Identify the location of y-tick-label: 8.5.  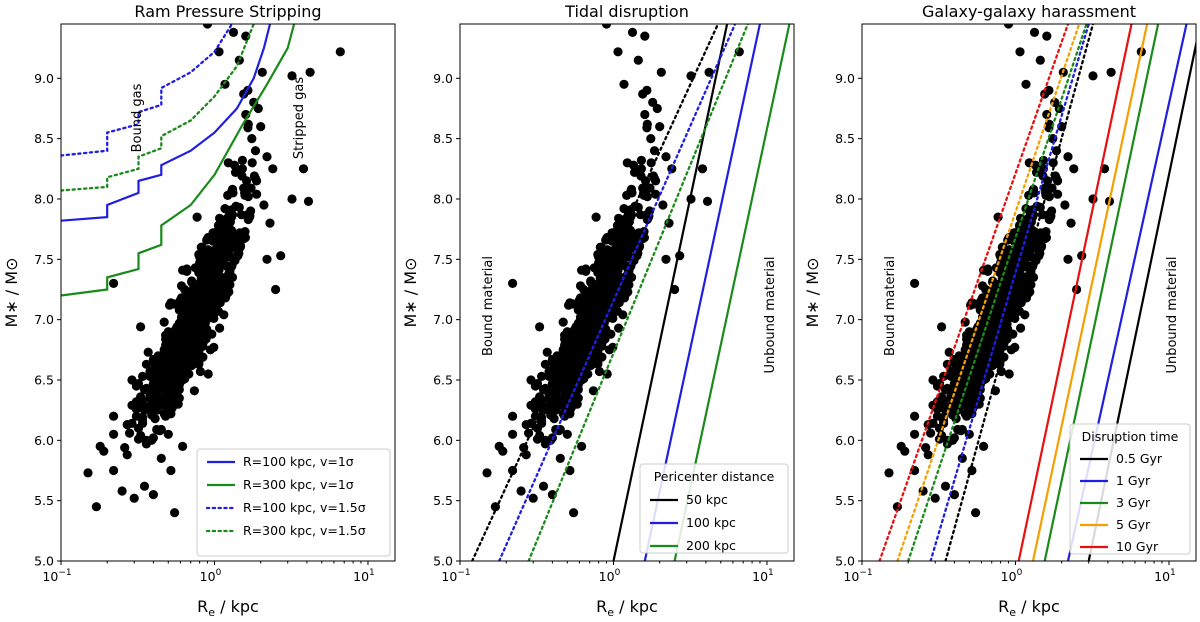
(44, 138).